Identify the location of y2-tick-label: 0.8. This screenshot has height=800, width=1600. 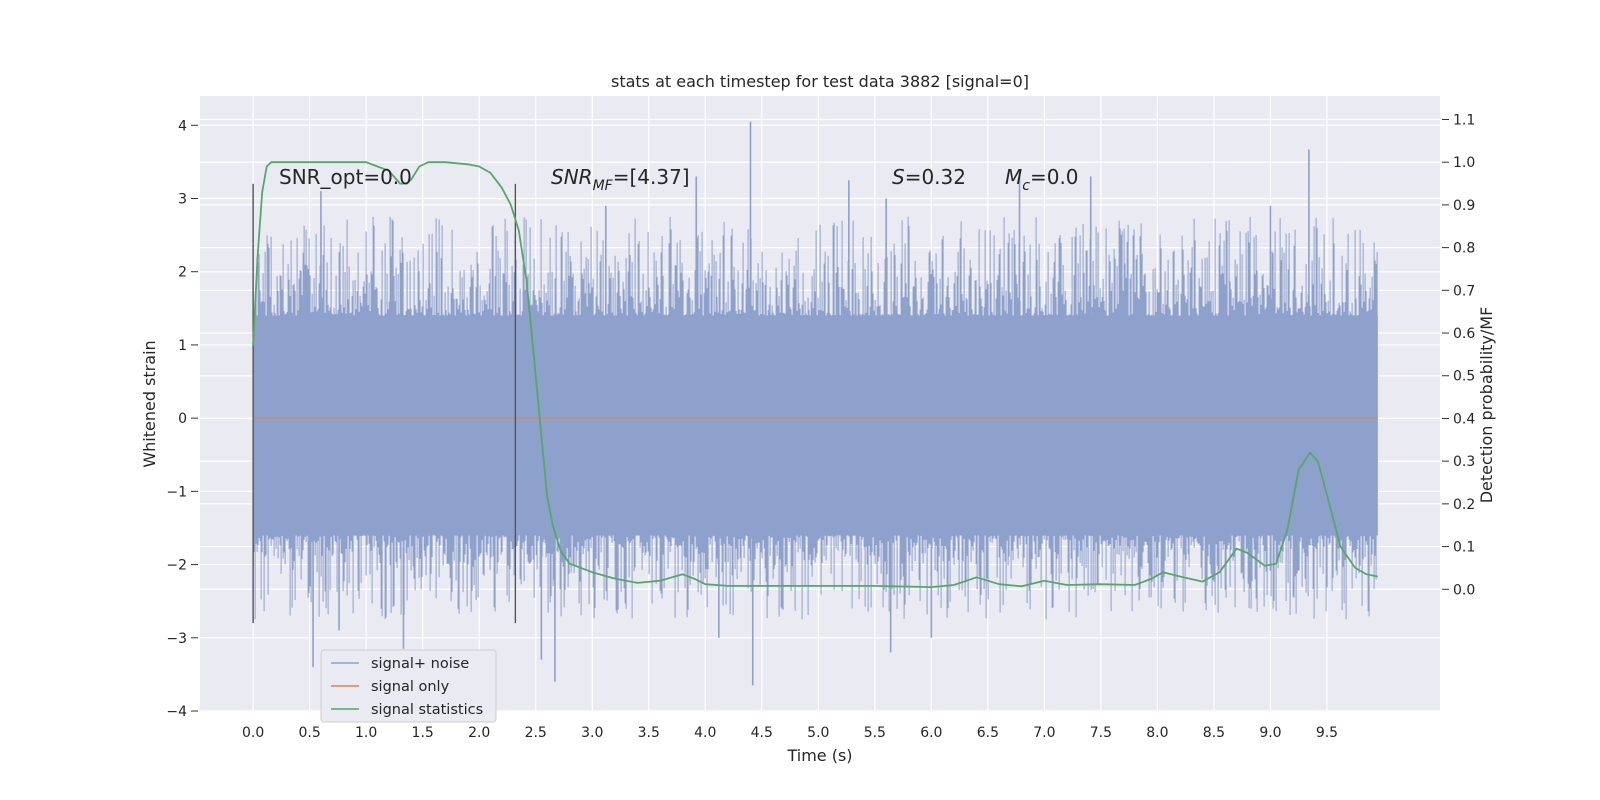
(1464, 249).